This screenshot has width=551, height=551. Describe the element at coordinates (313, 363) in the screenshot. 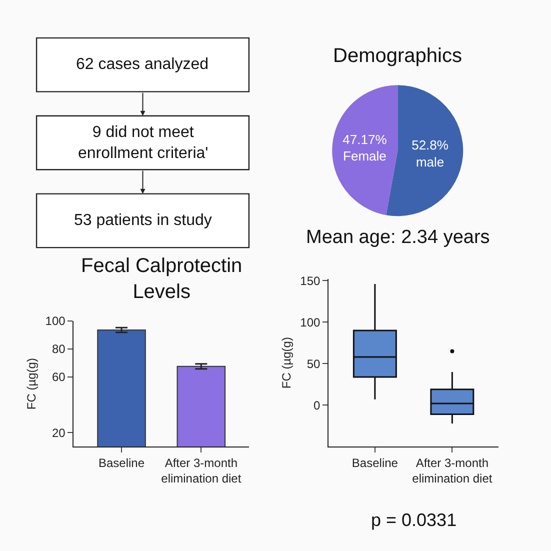

I see `y-tick-label: 50` at that location.